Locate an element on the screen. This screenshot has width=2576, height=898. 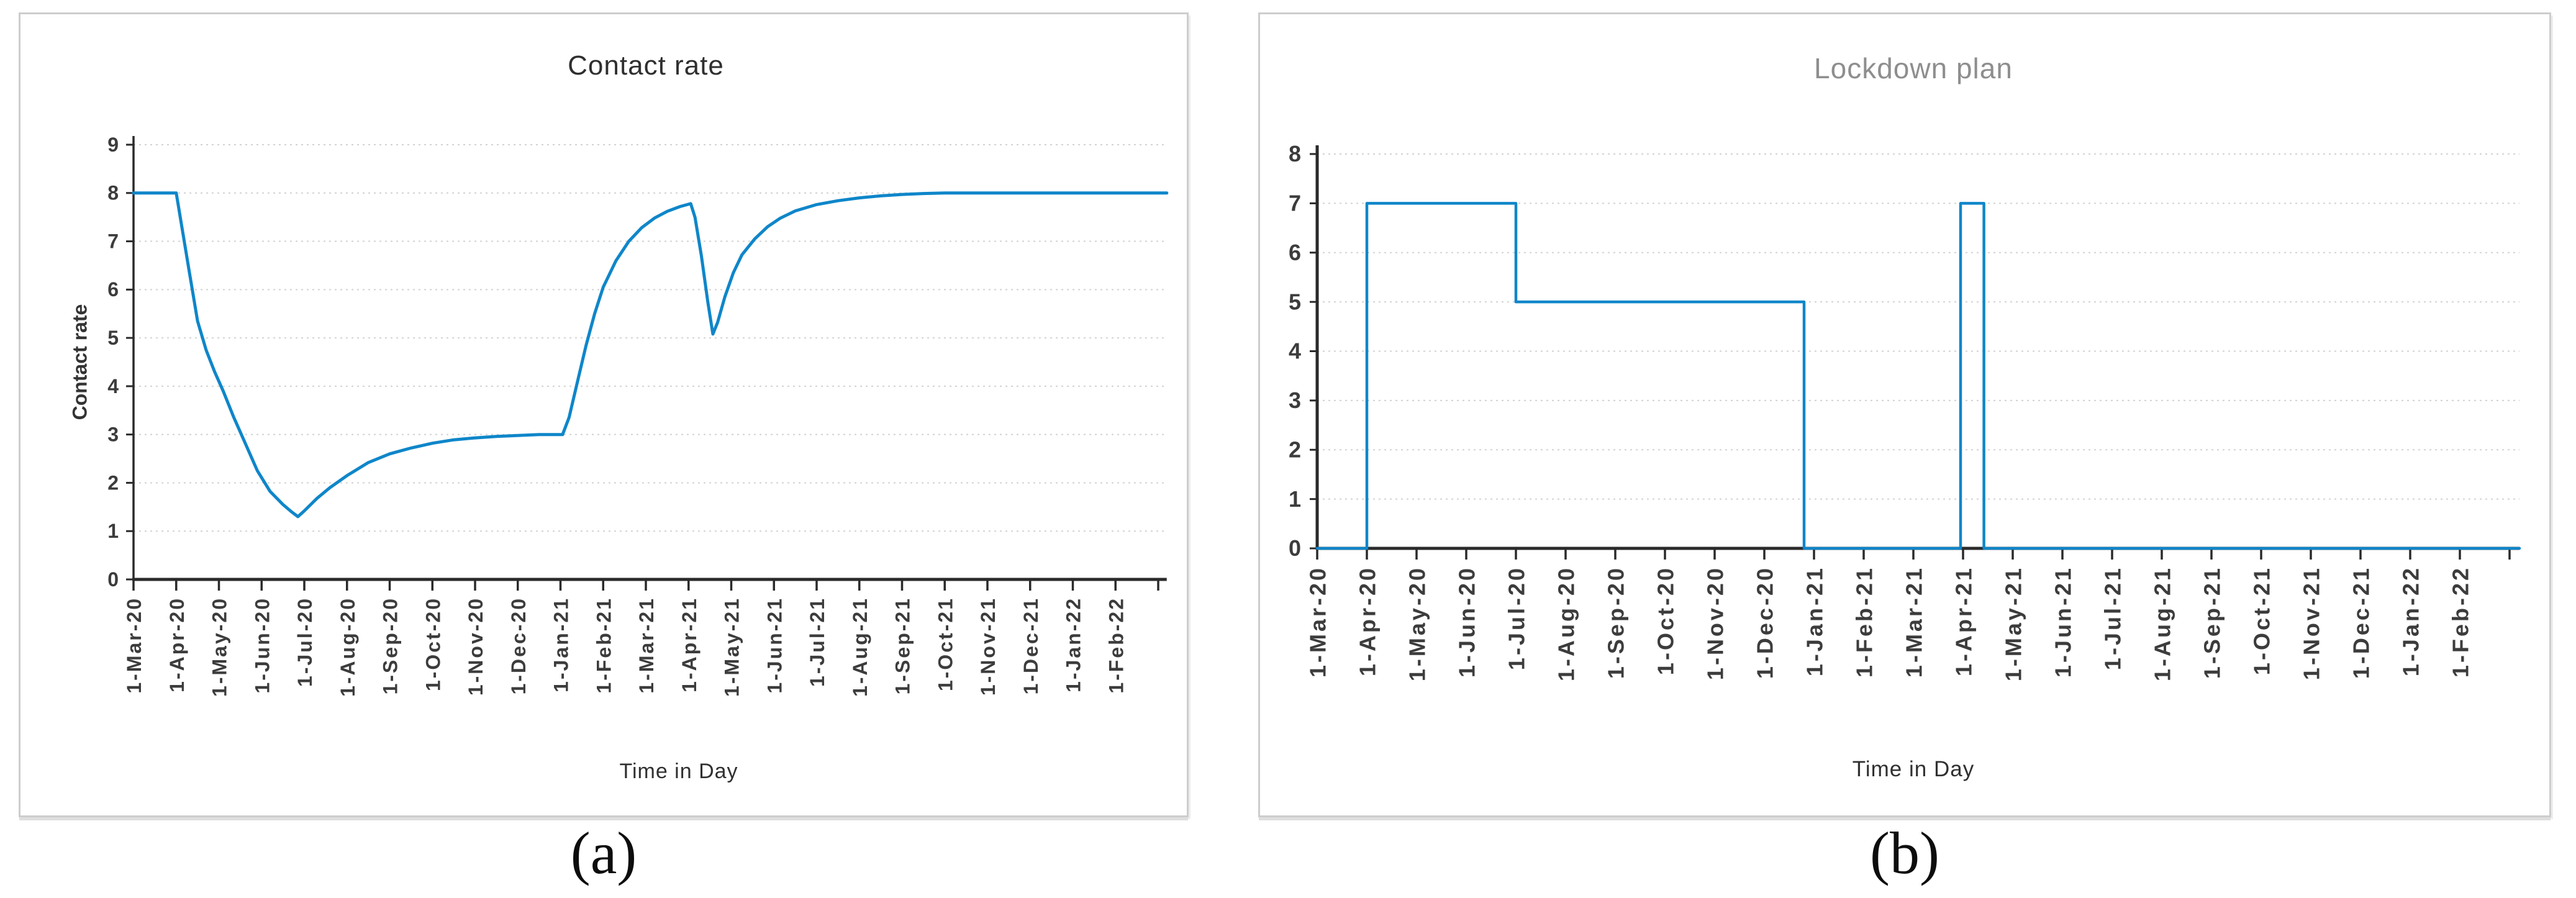
chart-a-title: Contact rate is located at coordinates (646, 65).